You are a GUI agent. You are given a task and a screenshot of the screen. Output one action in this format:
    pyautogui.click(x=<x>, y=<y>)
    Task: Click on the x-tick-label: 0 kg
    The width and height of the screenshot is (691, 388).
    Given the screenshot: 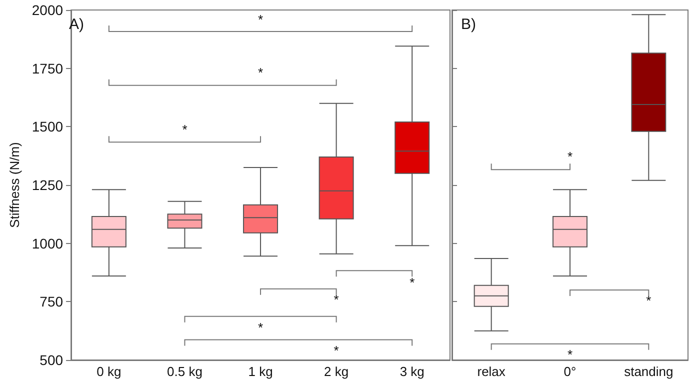 What is the action you would take?
    pyautogui.click(x=109, y=371)
    